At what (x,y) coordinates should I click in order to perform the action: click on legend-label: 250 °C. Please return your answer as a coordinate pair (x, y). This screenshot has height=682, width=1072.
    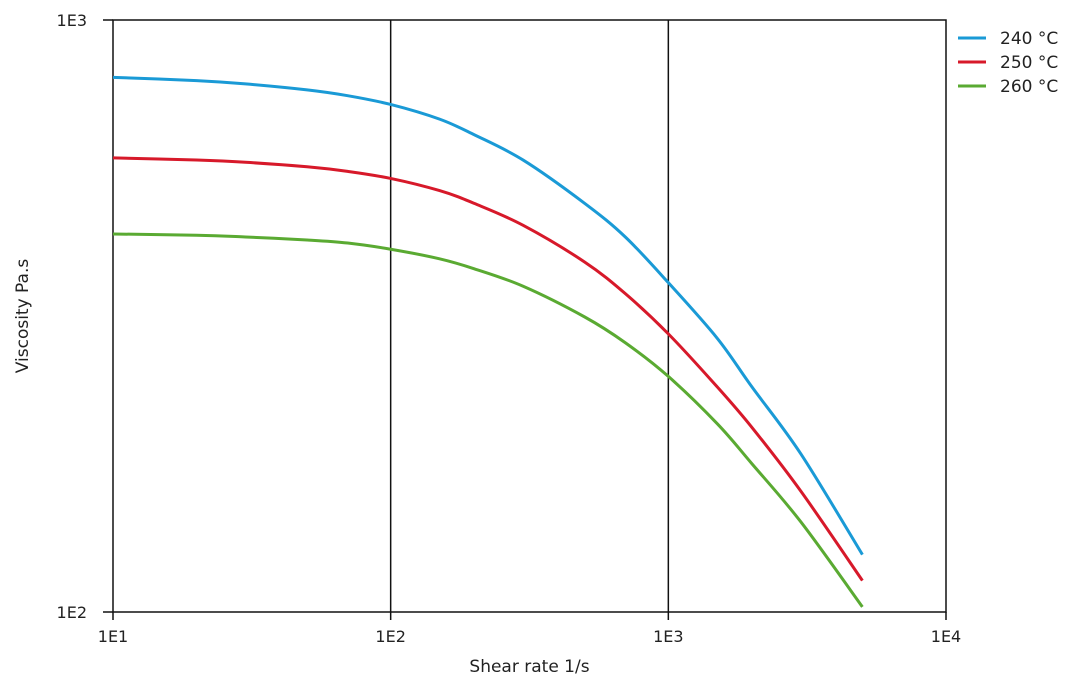
    Looking at the image, I should click on (1029, 63).